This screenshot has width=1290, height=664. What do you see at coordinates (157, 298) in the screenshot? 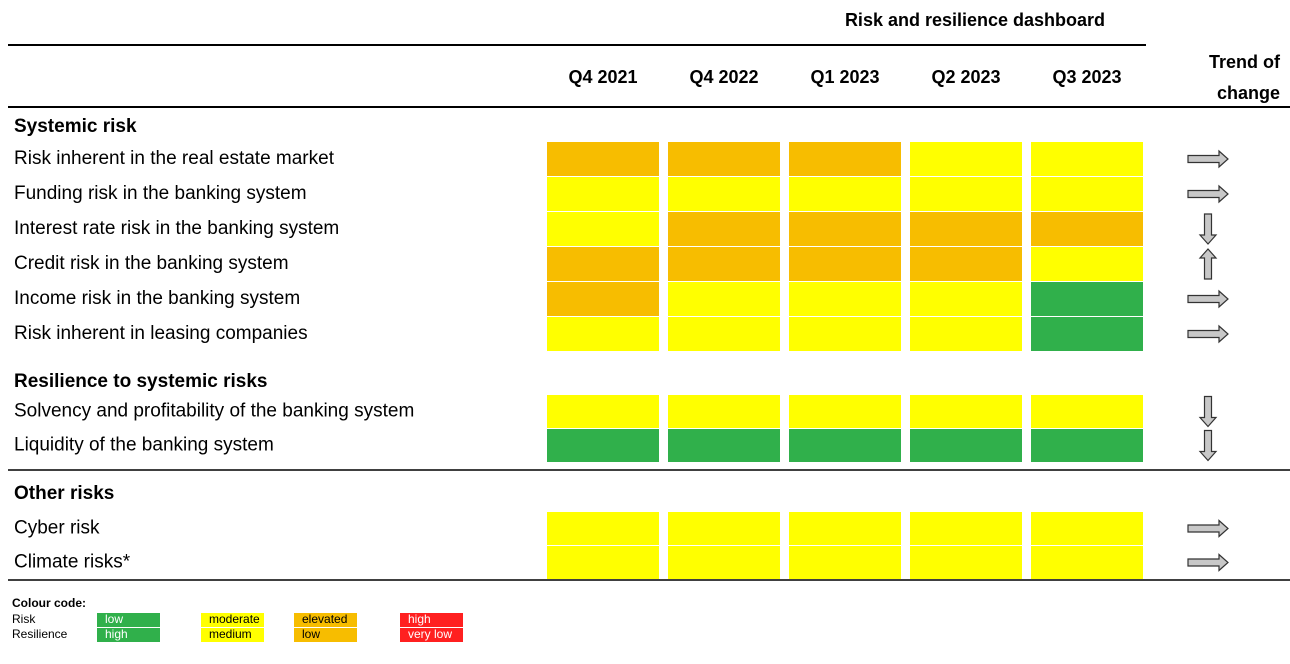
I see `row-label: Income risk in the banking system` at bounding box center [157, 298].